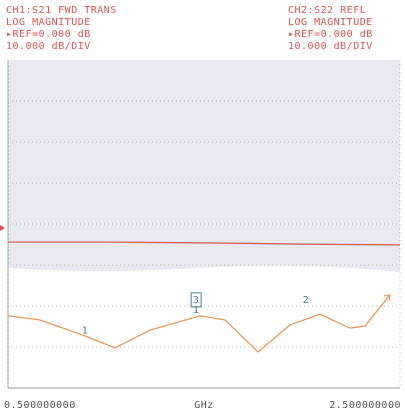 The width and height of the screenshot is (405, 413). Describe the element at coordinates (365, 405) in the screenshot. I see `x-tick-label: 2.500000000` at that location.